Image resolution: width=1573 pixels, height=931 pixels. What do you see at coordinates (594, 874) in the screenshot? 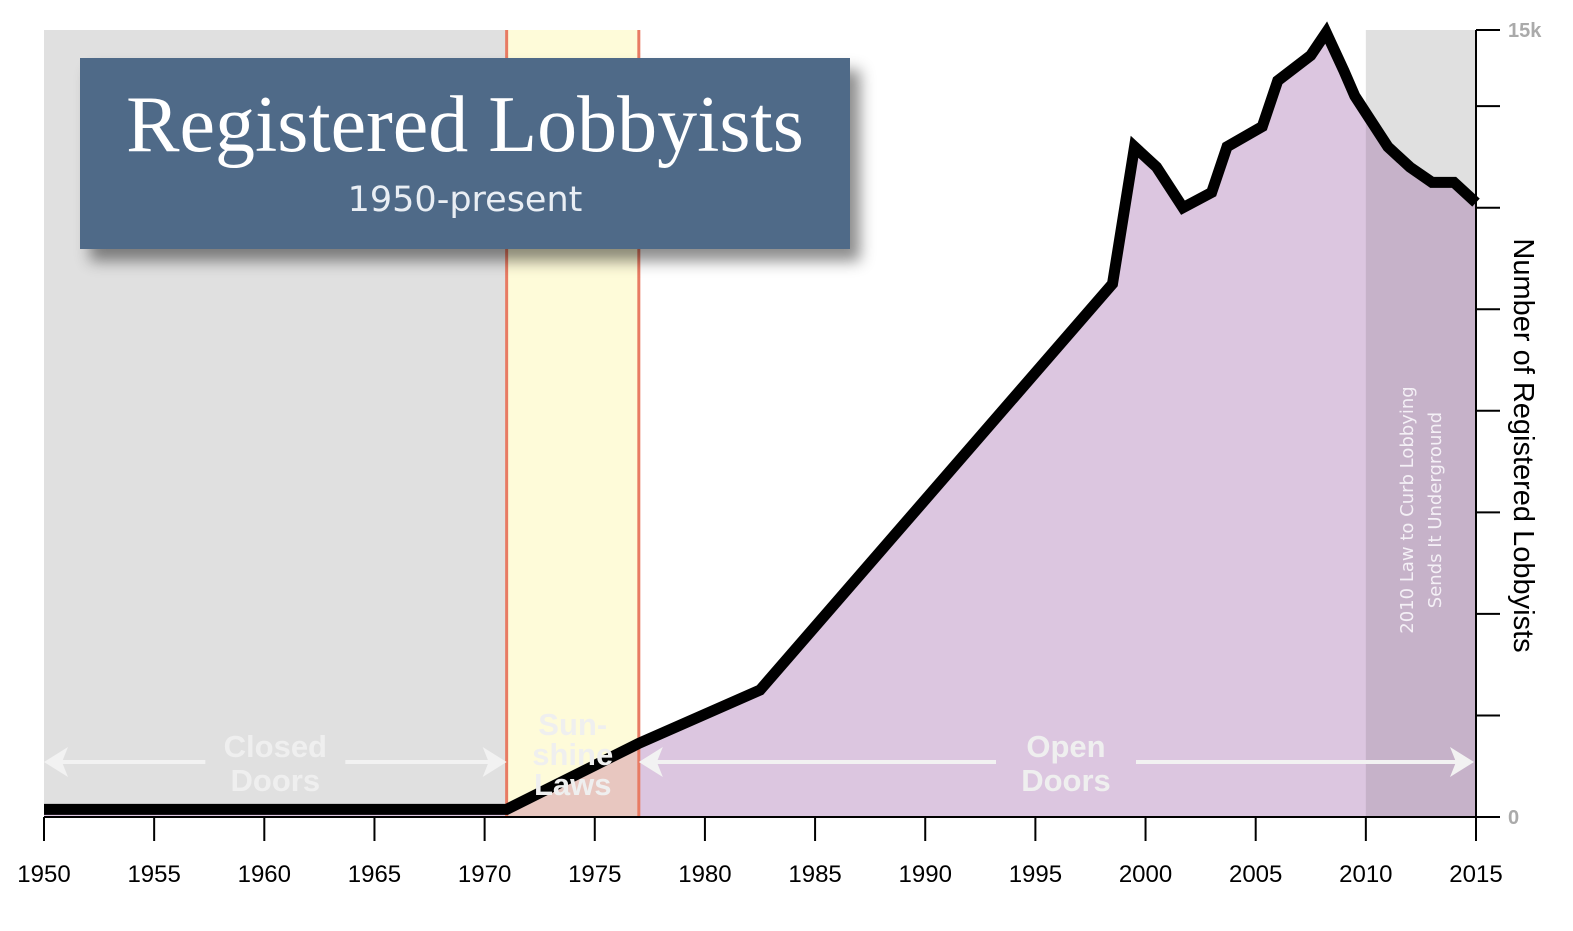
I see `x-tick-label: 1975` at bounding box center [594, 874].